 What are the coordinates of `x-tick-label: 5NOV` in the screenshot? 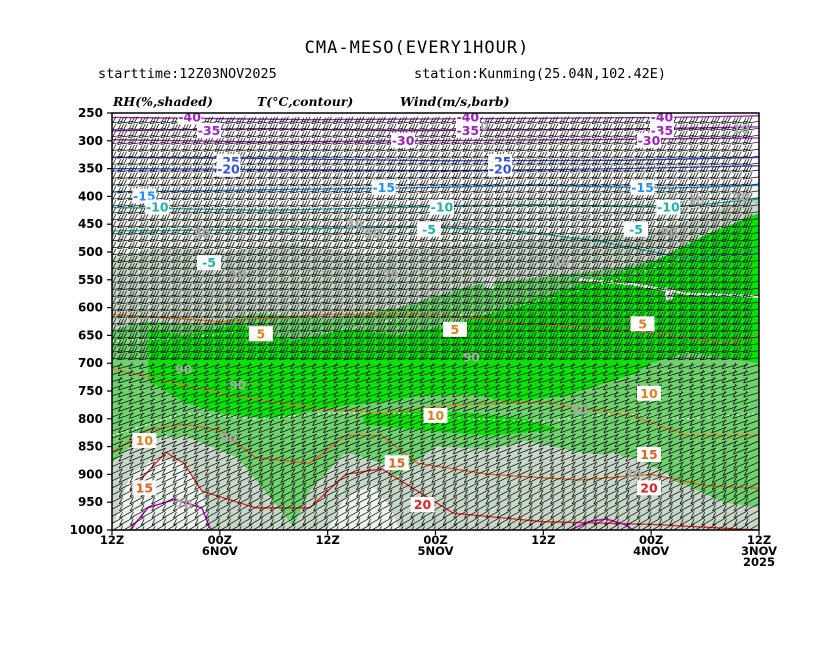 It's located at (436, 551).